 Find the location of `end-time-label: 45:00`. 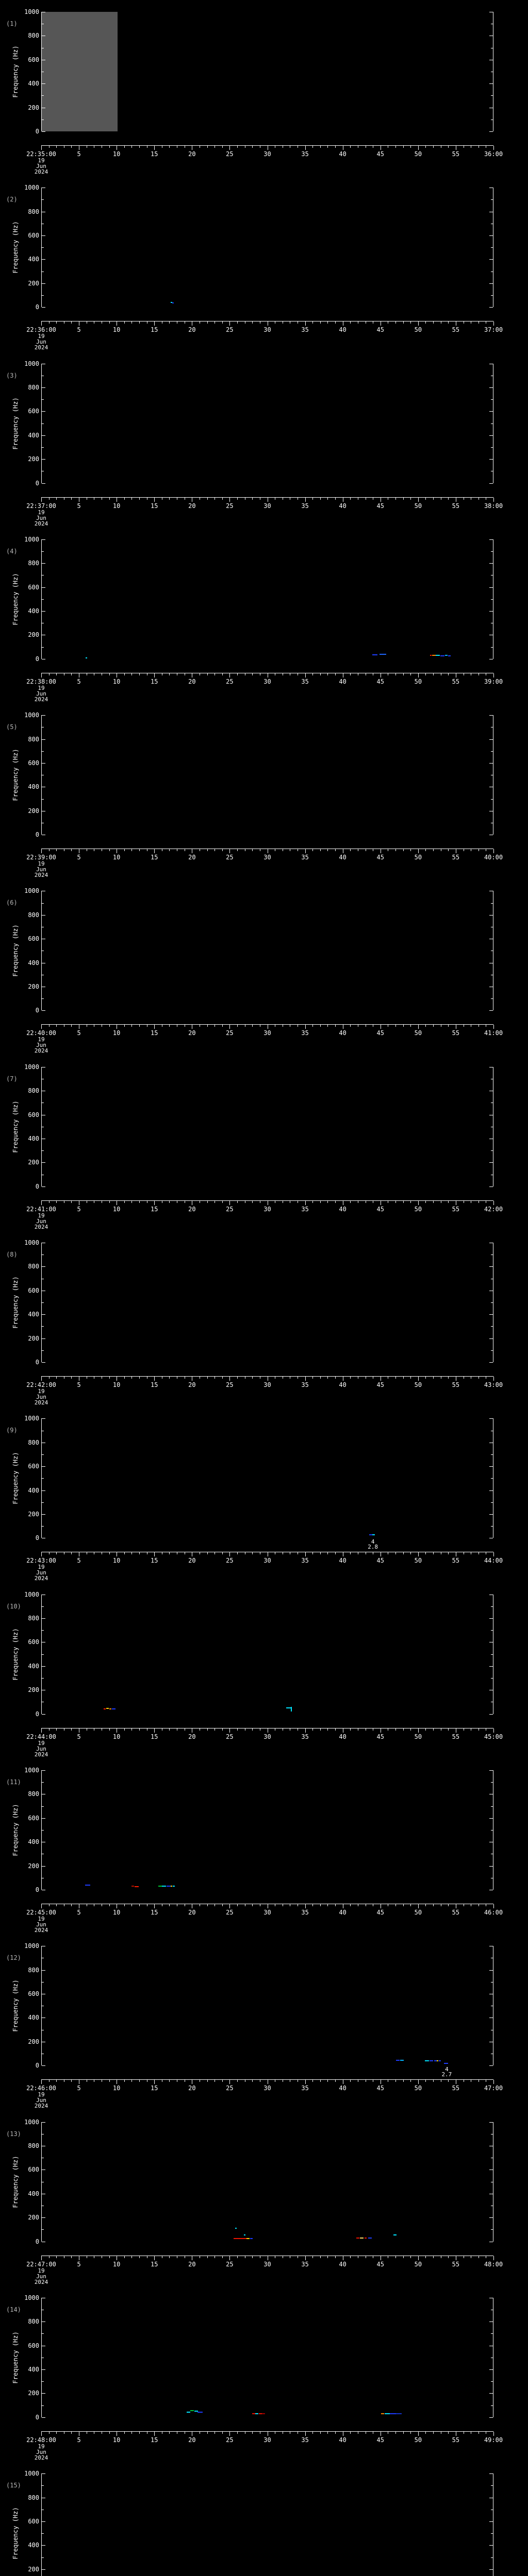

end-time-label: 45:00 is located at coordinates (493, 1736).